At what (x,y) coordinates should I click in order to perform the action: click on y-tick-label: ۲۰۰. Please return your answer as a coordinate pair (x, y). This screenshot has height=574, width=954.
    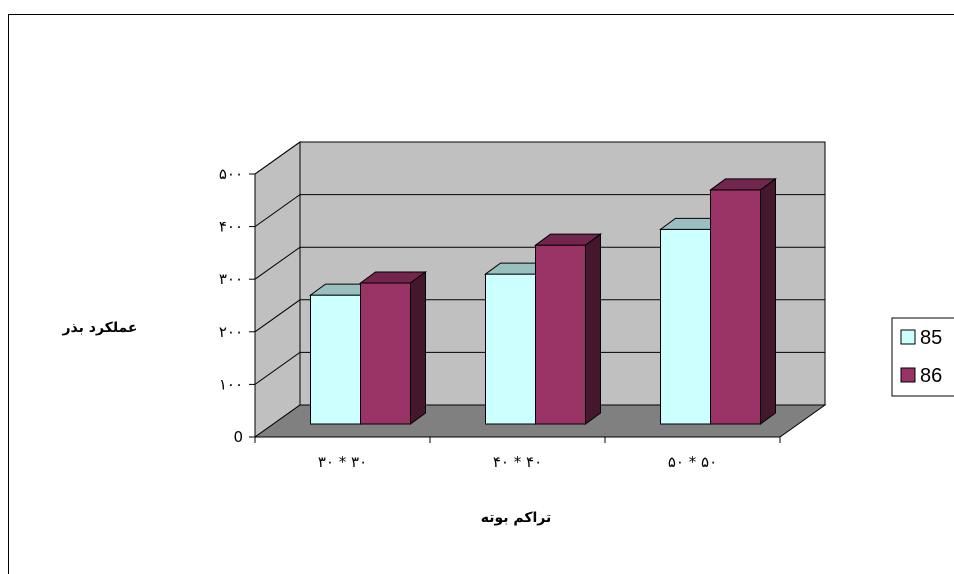
    Looking at the image, I should click on (231, 332).